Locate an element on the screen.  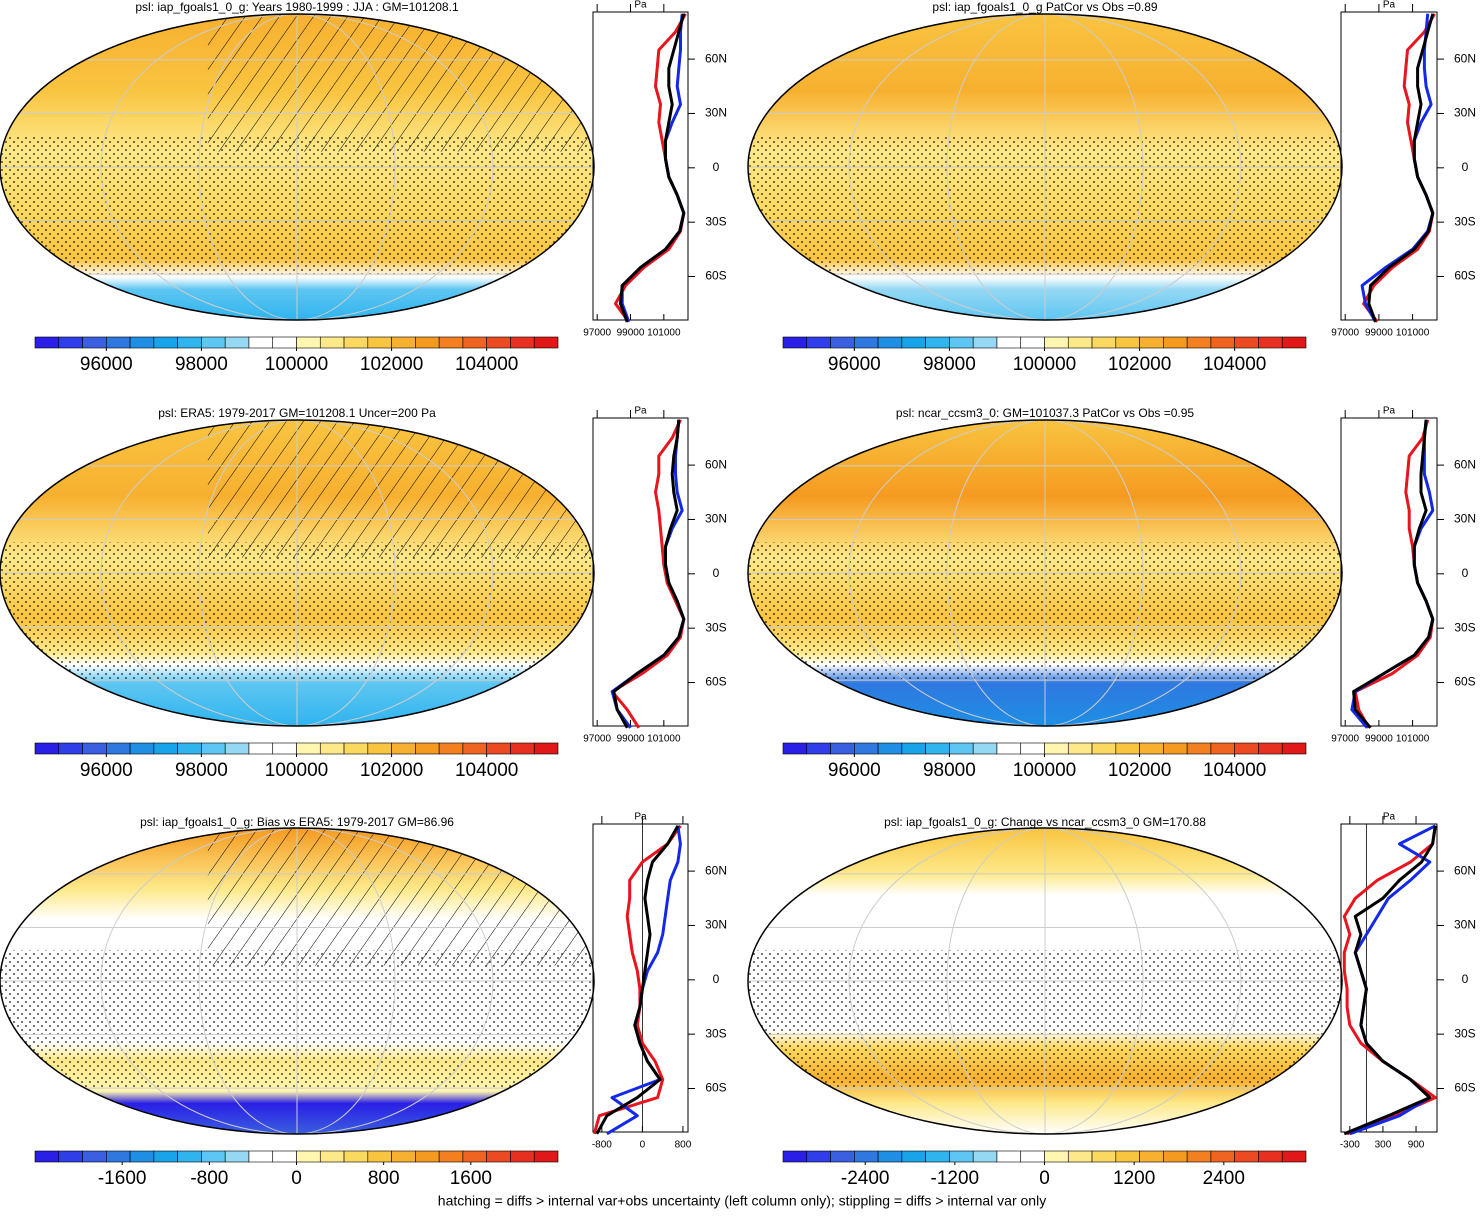
value-tick-label: 97000 is located at coordinates (597, 333).